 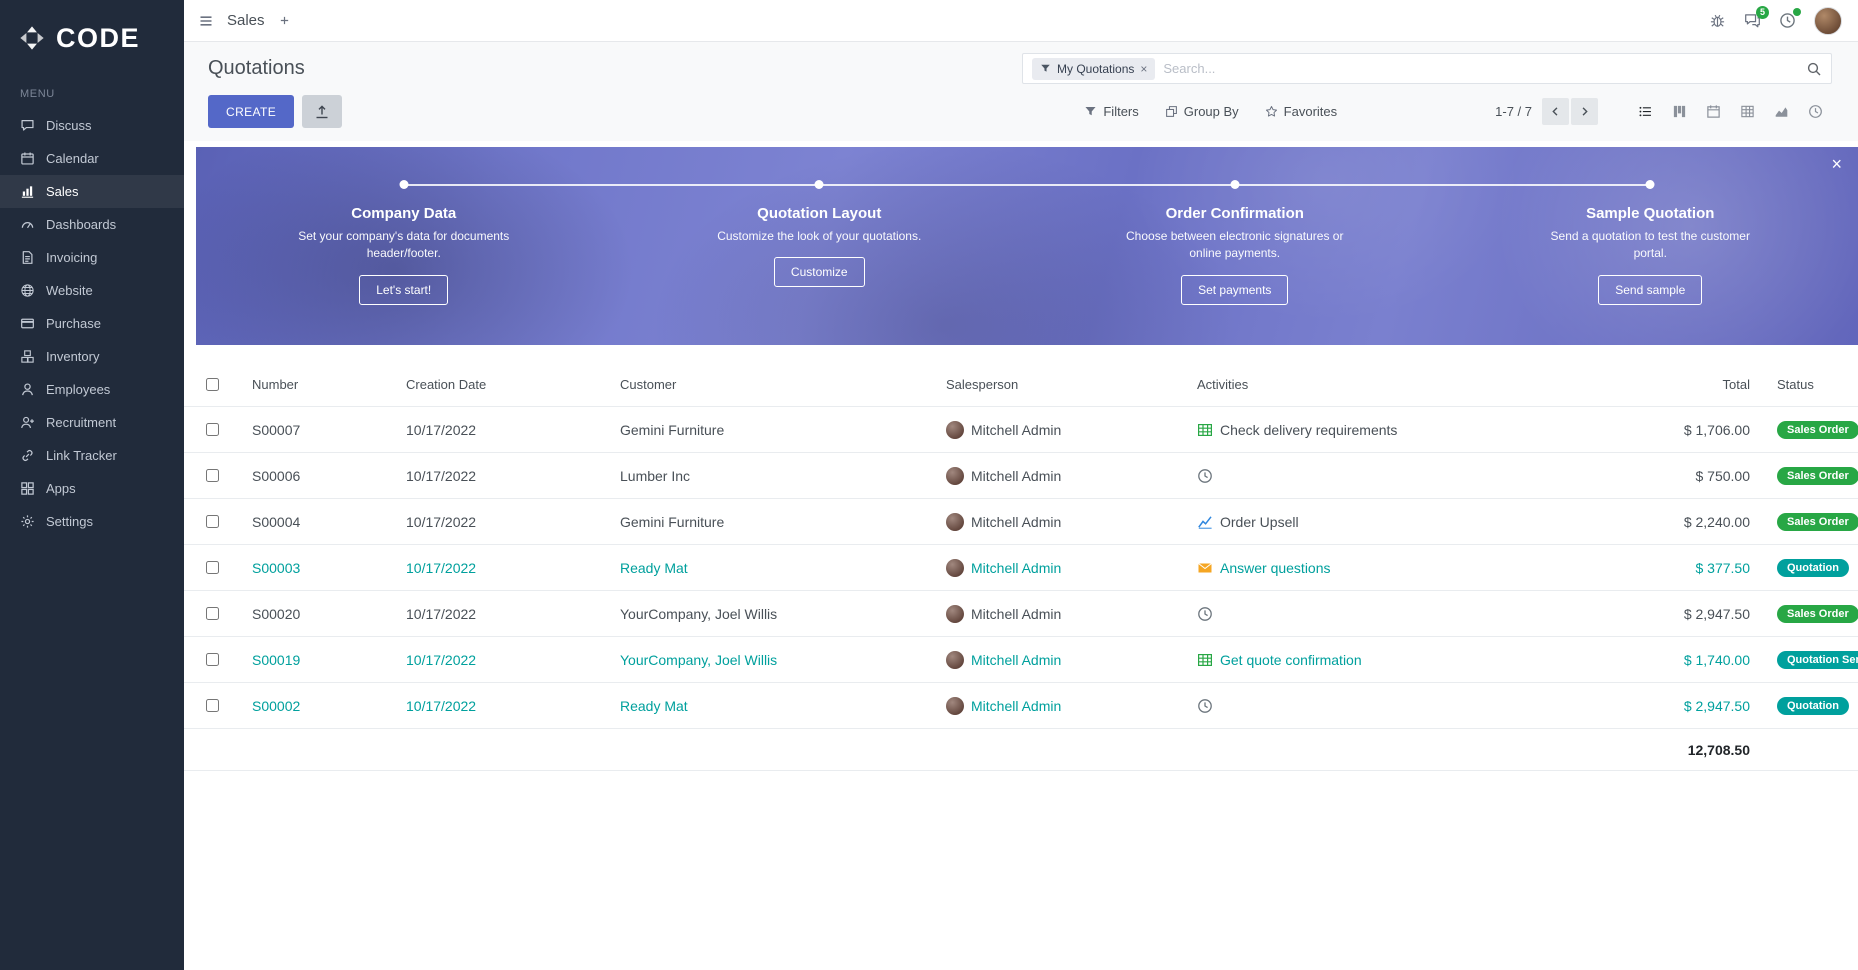 I want to click on sidebar-item-discuss: Discuss, so click(x=92, y=125).